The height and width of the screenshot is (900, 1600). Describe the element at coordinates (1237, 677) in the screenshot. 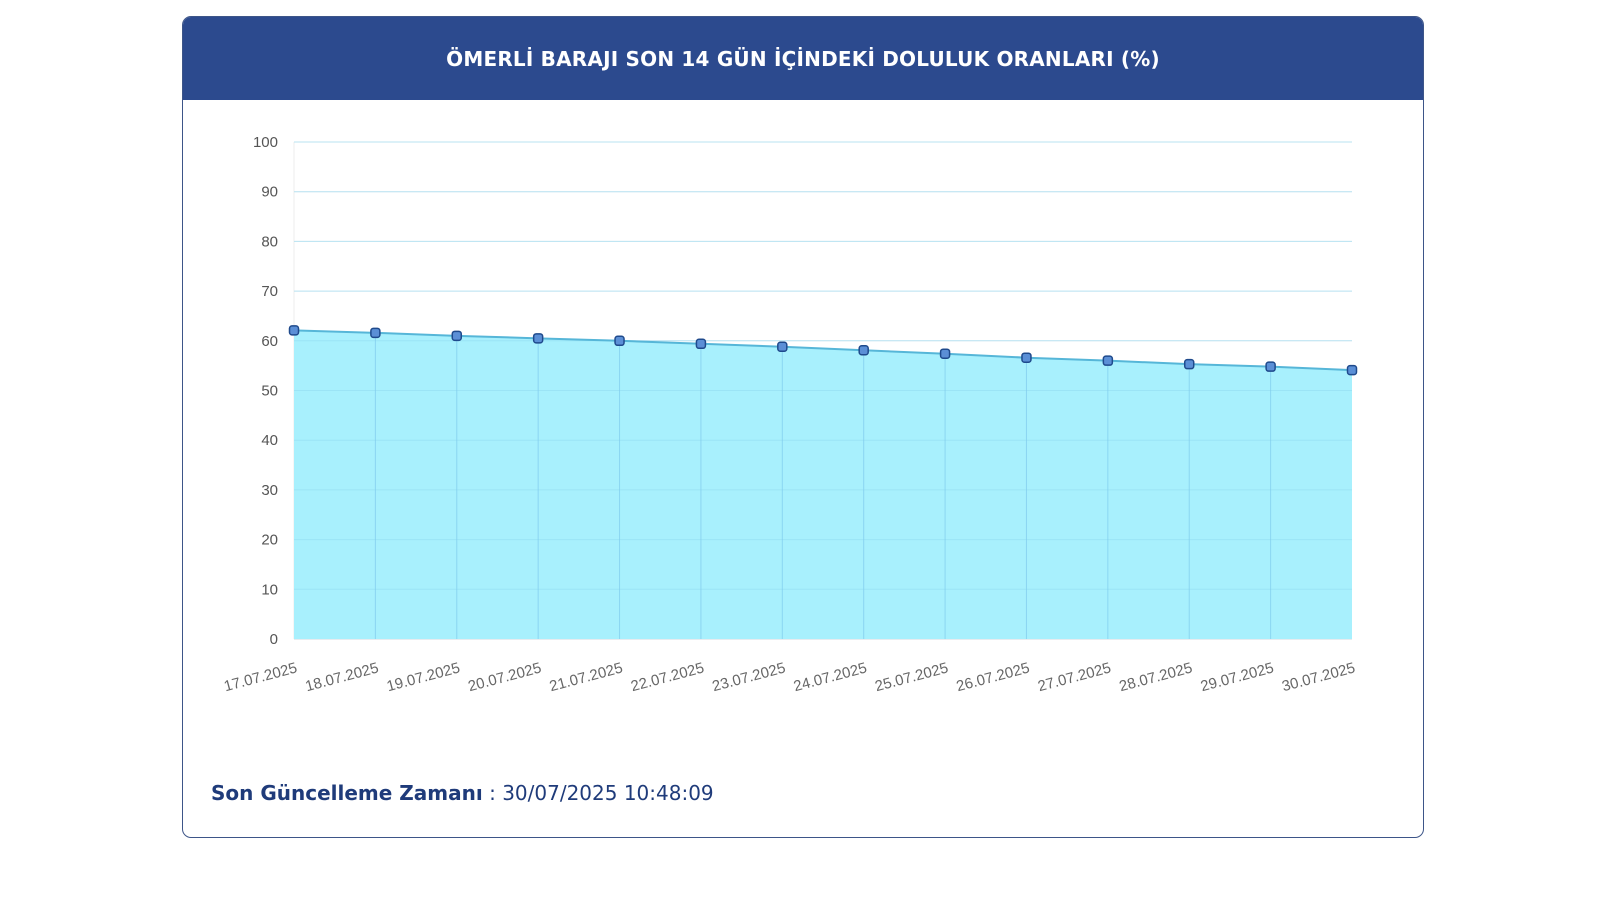

I see `x-tick-label: 29.07.2025` at that location.